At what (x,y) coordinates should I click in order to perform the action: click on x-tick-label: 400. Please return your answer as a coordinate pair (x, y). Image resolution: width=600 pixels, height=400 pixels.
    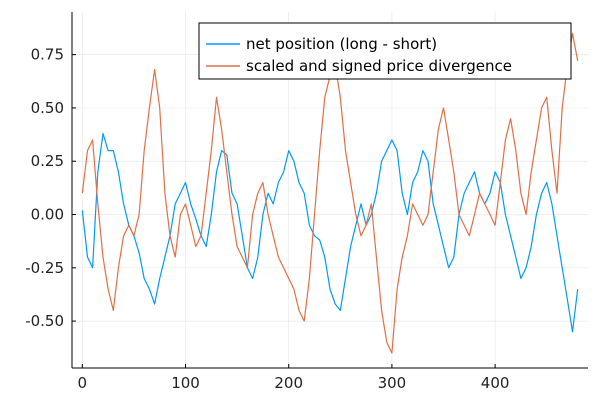
    Looking at the image, I should click on (495, 383).